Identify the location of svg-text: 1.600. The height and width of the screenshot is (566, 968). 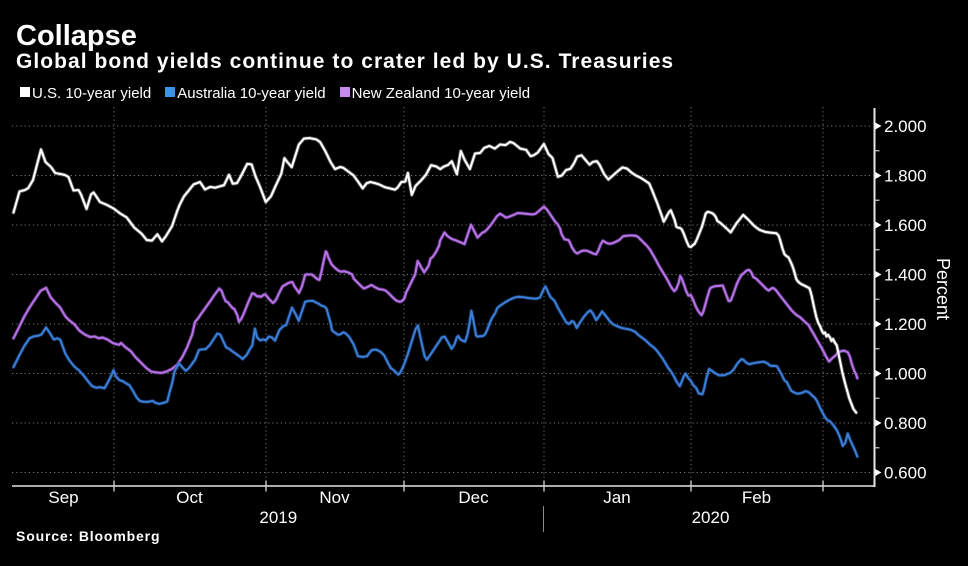
(905, 225).